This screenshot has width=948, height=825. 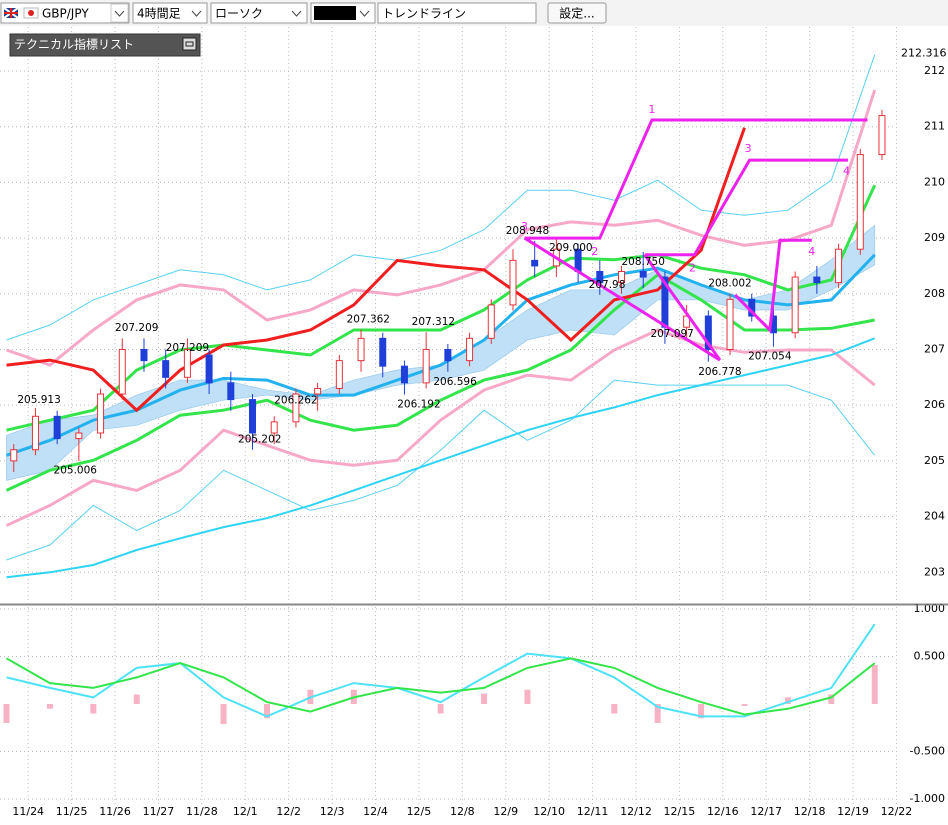 I want to click on x-tick-label: 12/3, so click(x=332, y=811).